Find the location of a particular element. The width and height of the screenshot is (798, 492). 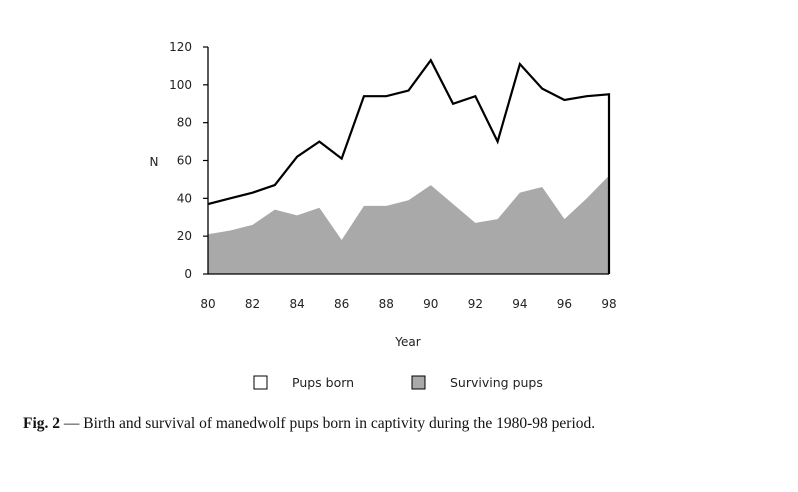

y-tick-label: 0 is located at coordinates (188, 274).